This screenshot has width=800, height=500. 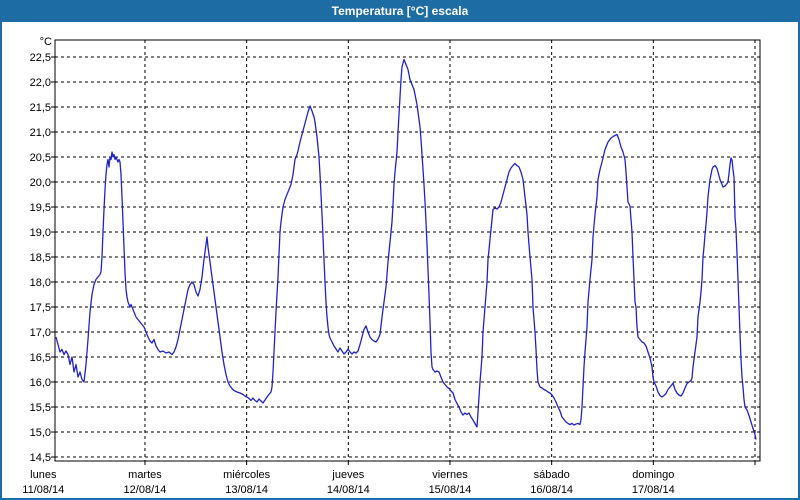 What do you see at coordinates (40, 108) in the screenshot?
I see `y-axis-tick-label: 21,5` at bounding box center [40, 108].